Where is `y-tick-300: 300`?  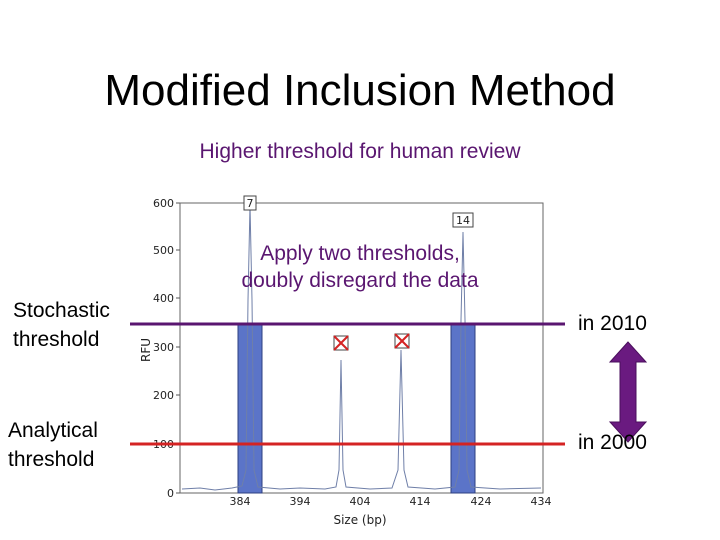
y-tick-300: 300 is located at coordinates (163, 347).